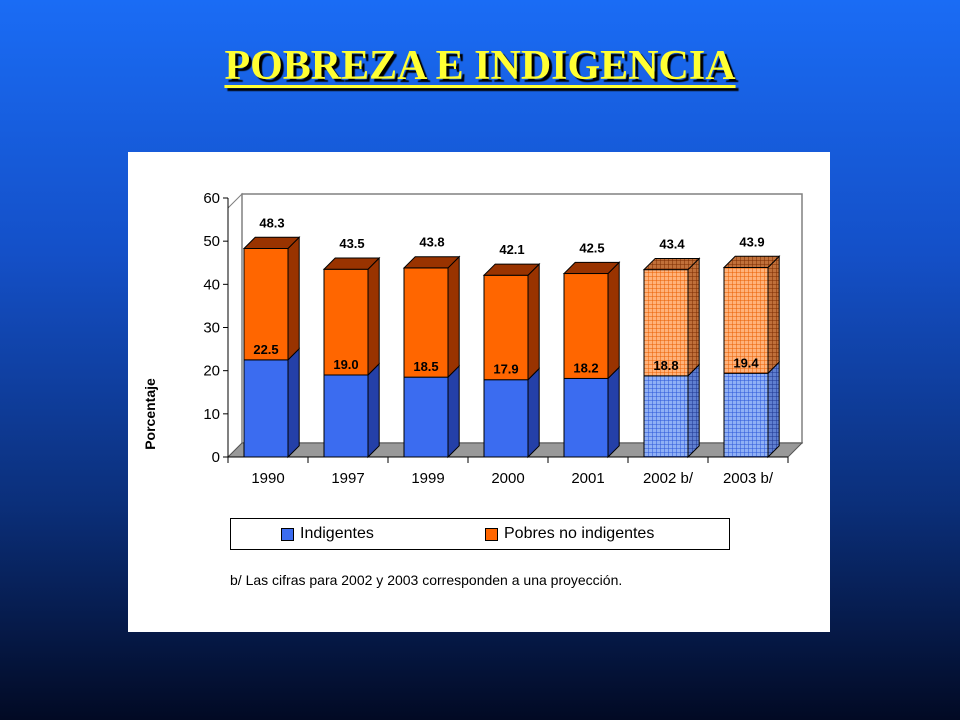  Describe the element at coordinates (579, 533) in the screenshot. I see `legend-label-pobres: Pobres no indigentes` at that location.